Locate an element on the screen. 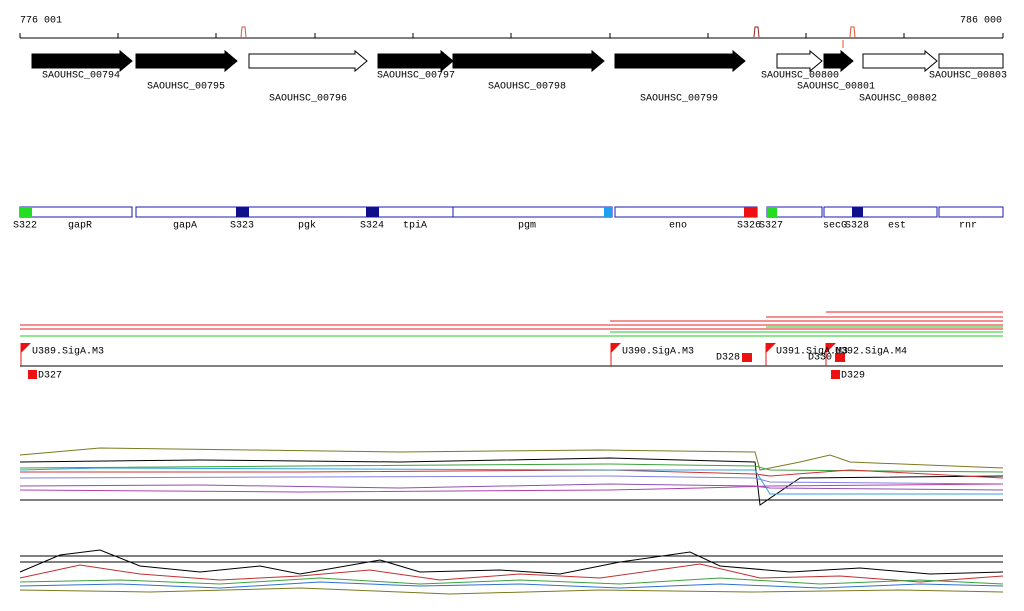 The image size is (1024, 611). feature-label: S328 is located at coordinates (857, 226).